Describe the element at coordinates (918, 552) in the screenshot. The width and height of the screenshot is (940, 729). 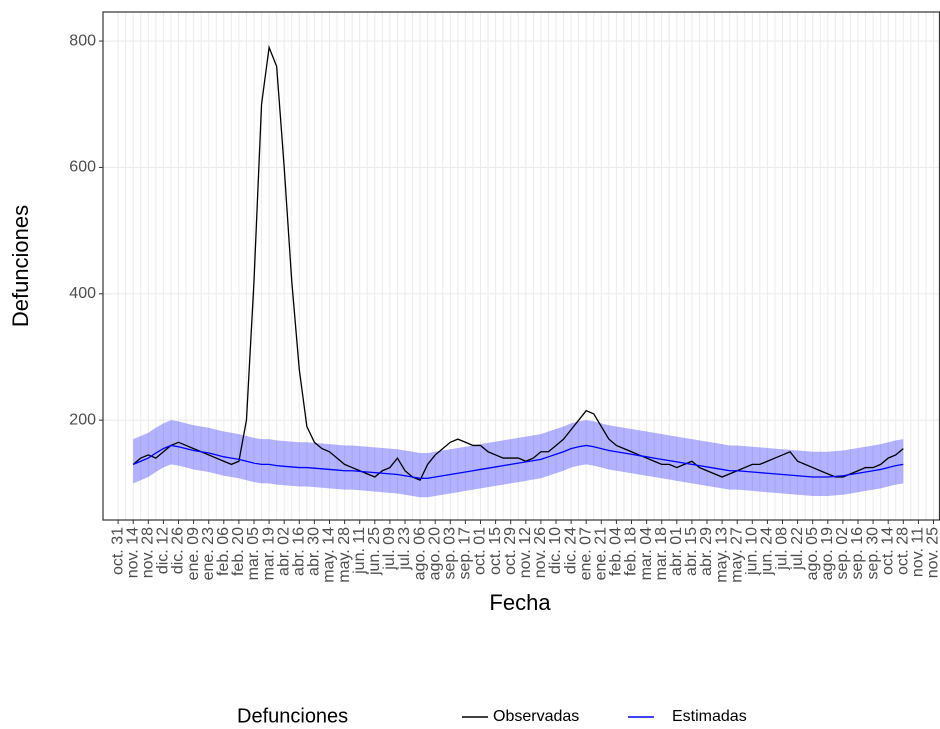
I see `x-tick-label: nov. 11` at that location.